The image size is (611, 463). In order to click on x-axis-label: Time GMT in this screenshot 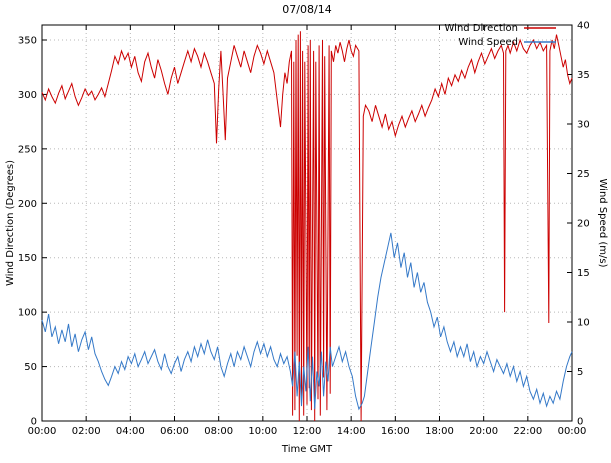, I will do `click(307, 449)`.